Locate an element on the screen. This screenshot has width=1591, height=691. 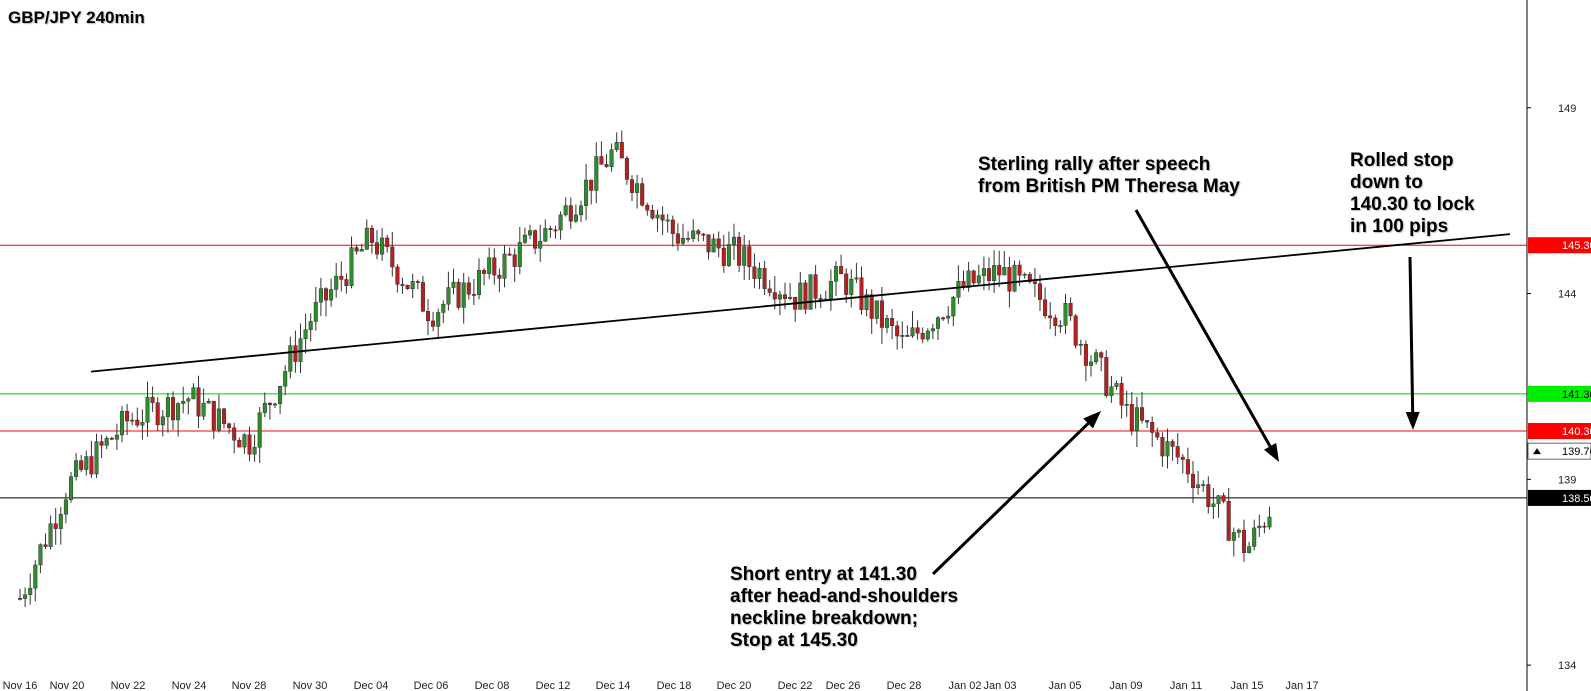
chart-title: GBP/JPY 240min is located at coordinates (76, 17).